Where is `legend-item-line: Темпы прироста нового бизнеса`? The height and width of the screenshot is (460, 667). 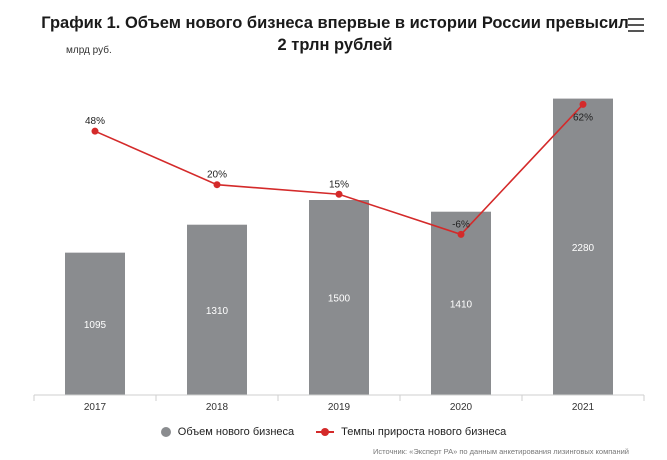 legend-item-line: Темпы прироста нового бизнеса is located at coordinates (411, 432).